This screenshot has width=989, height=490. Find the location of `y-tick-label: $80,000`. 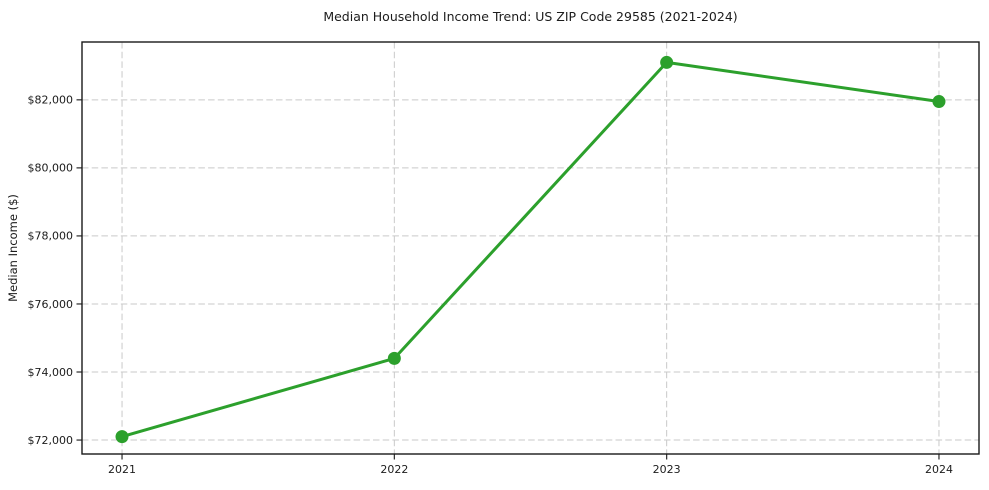

y-tick-label: $80,000 is located at coordinates (51, 168).